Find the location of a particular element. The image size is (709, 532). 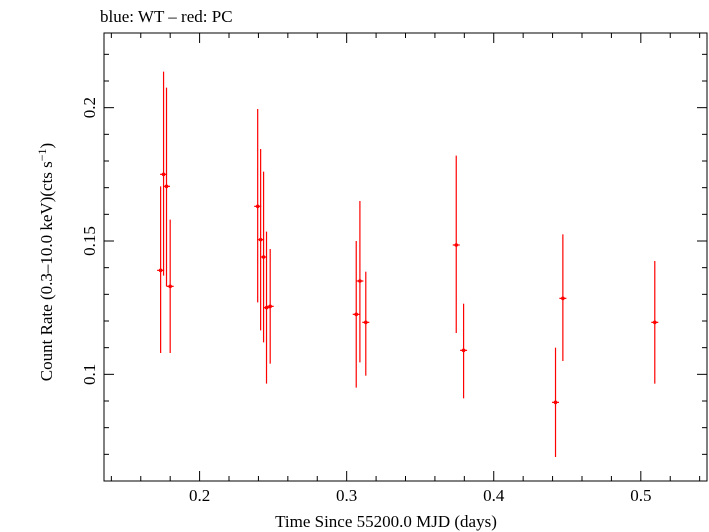

y-axis-label-close: ) is located at coordinates (46, 146).